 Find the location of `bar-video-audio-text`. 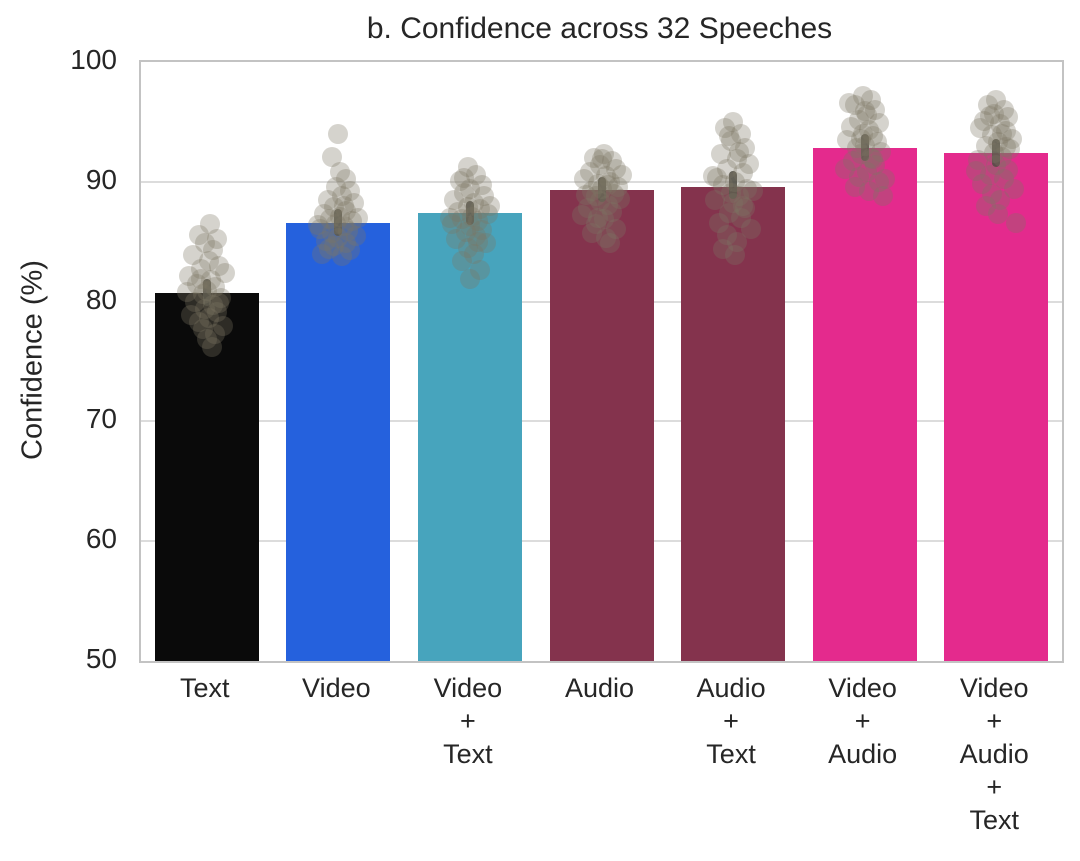

bar-video-audio-text is located at coordinates (996, 407).